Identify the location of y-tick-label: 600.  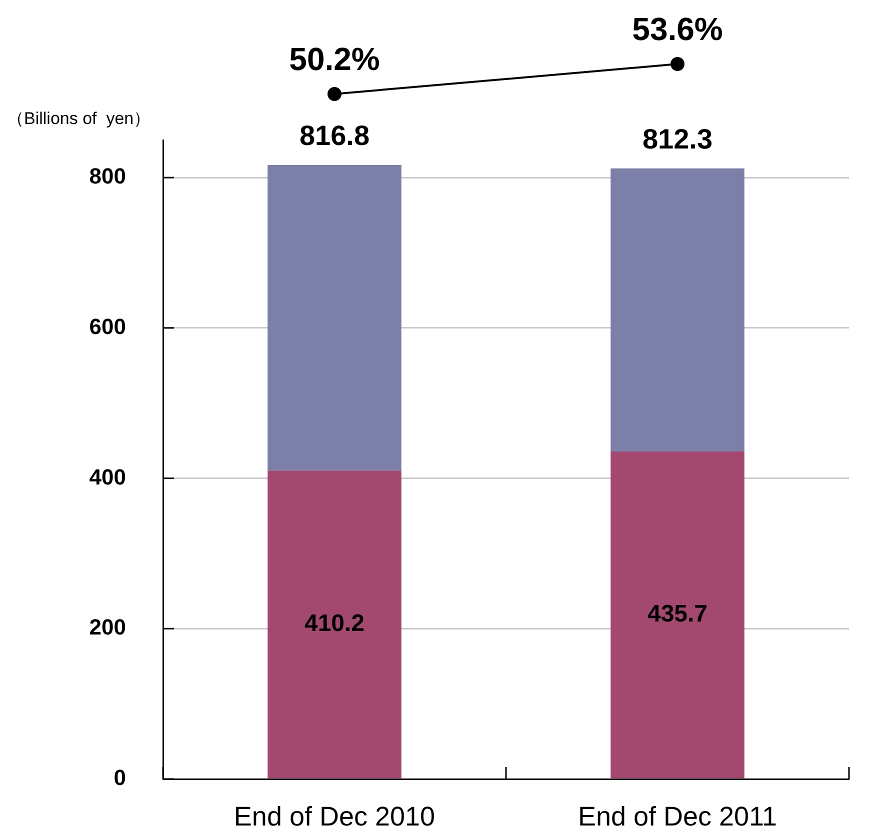
(107, 327).